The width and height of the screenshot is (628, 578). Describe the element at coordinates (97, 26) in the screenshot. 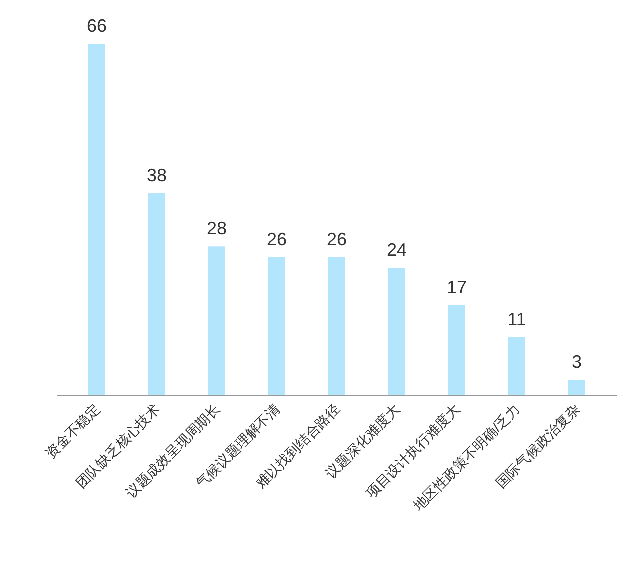

I see `data-label: 66` at that location.